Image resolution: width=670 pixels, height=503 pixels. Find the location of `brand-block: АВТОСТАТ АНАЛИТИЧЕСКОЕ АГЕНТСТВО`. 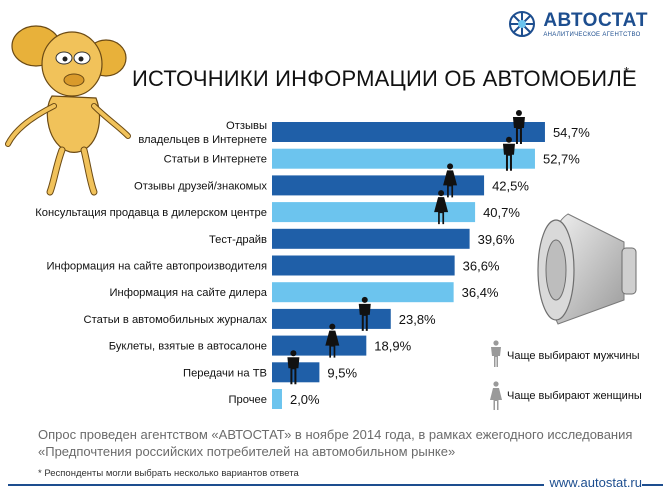

brand-block: АВТОСТАТ АНАЛИТИЧЕСКОЕ АГЕНТСТВО is located at coordinates (577, 24).